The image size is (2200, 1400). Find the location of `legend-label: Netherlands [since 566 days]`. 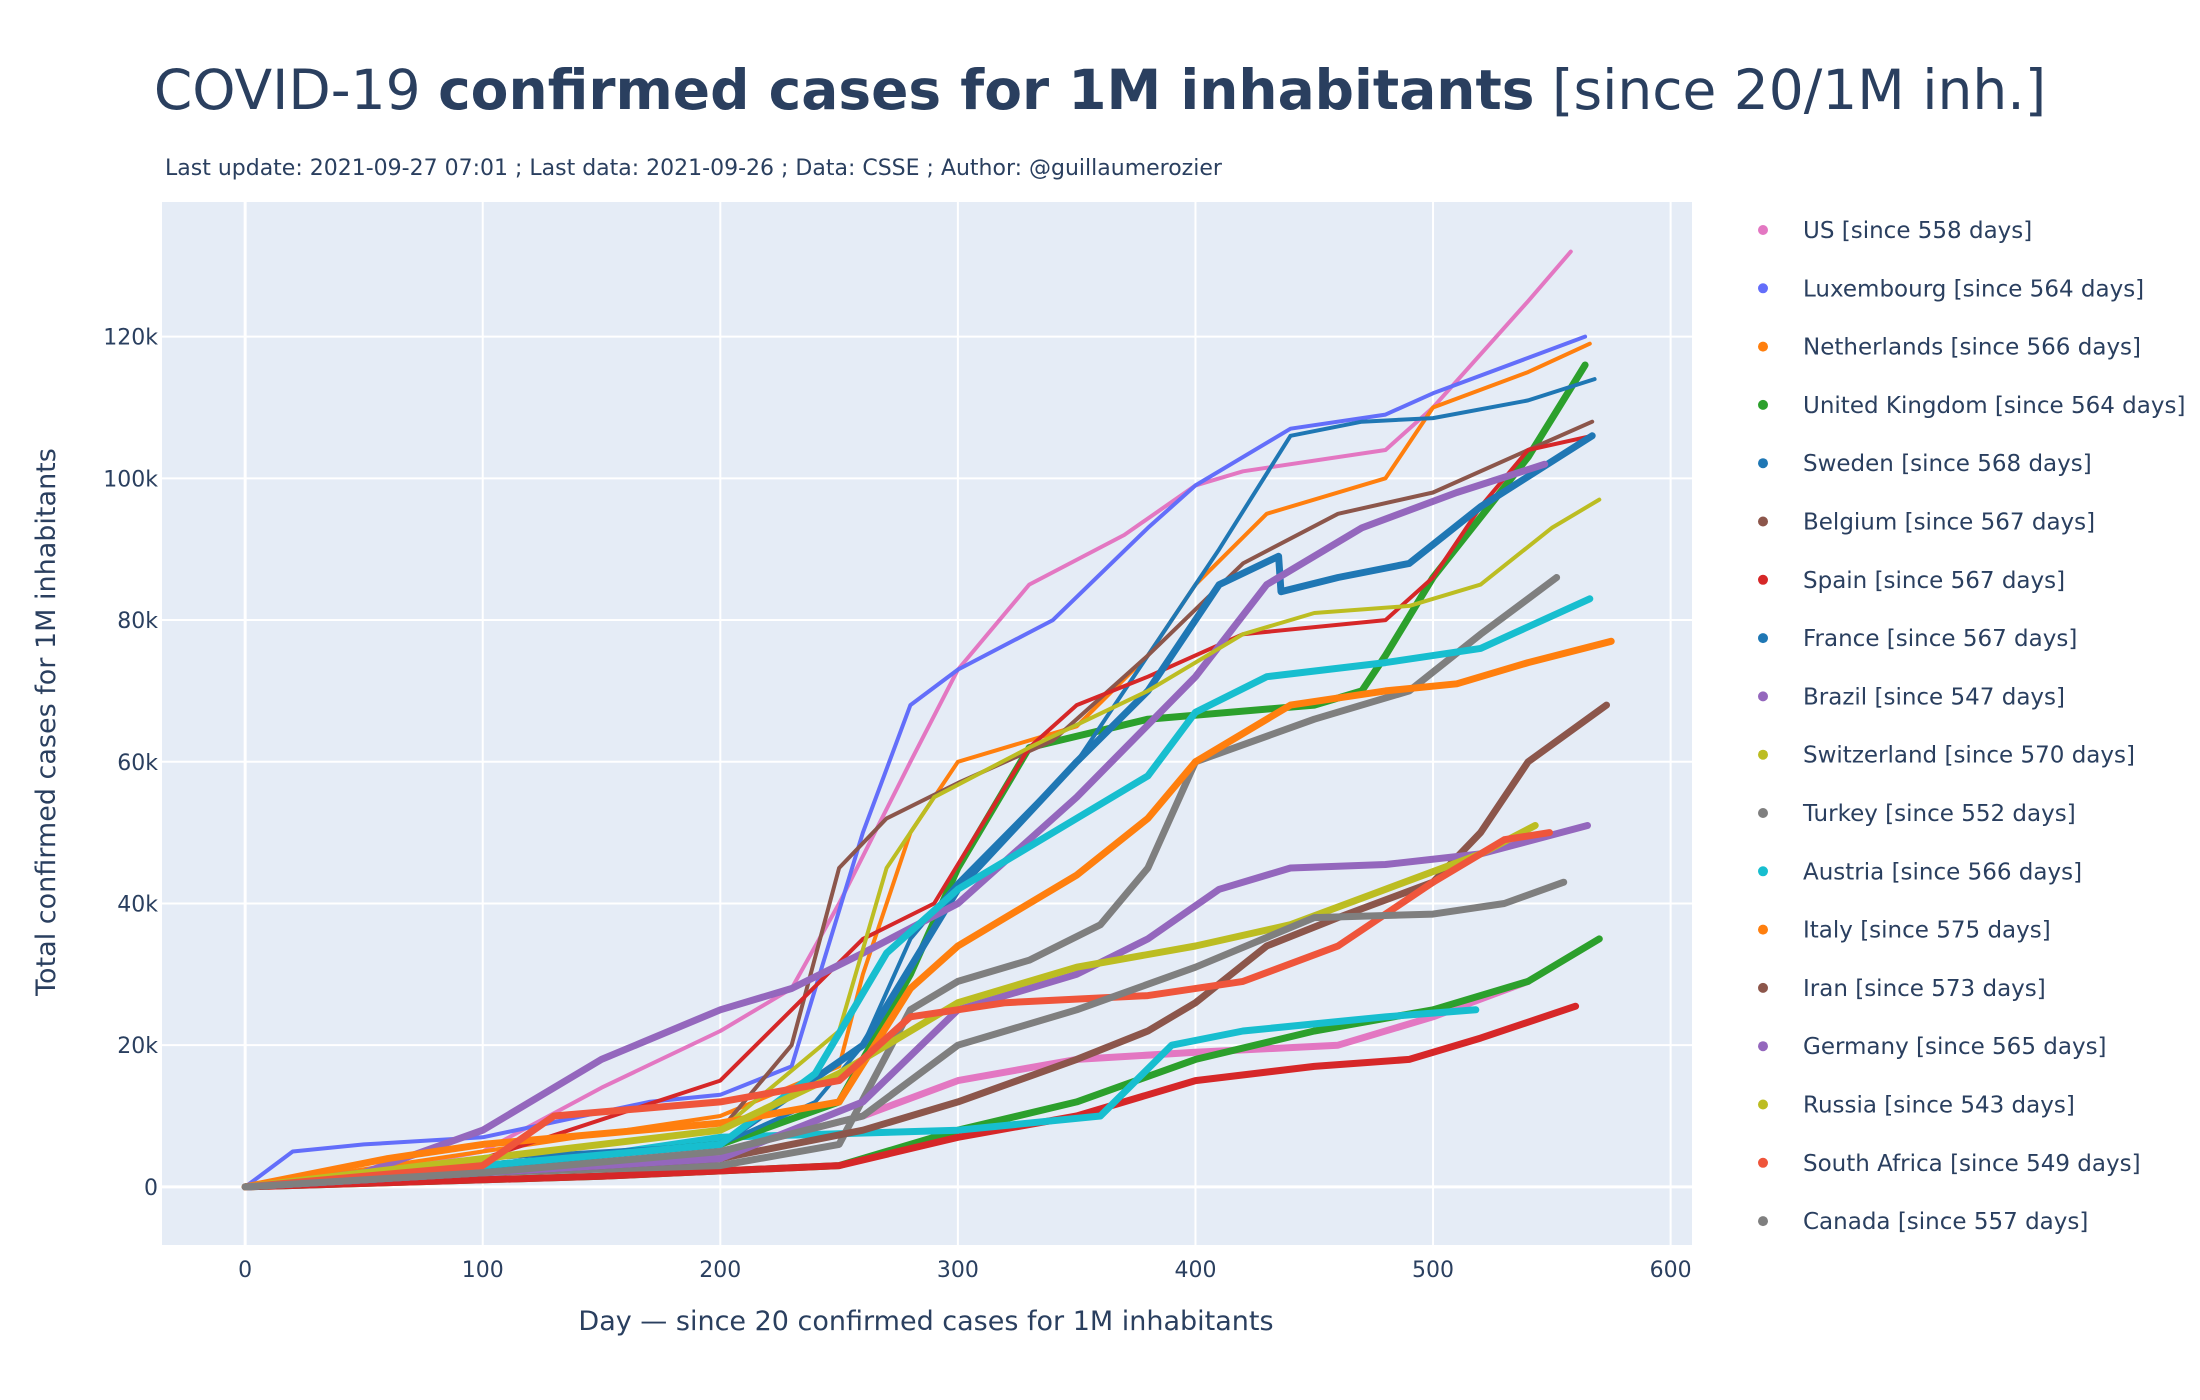

legend-label: Netherlands [since 566 days] is located at coordinates (1972, 348).